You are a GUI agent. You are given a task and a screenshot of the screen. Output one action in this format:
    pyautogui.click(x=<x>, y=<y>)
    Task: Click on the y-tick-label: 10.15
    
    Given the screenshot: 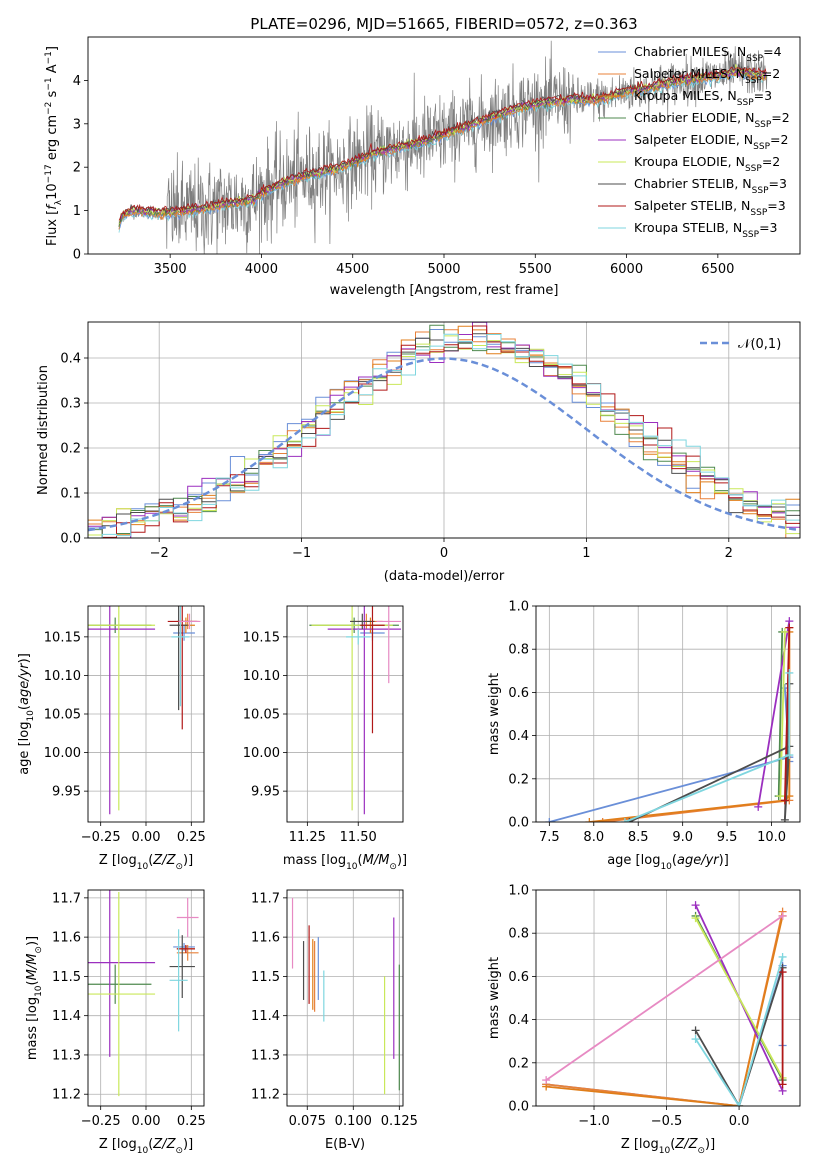 What is the action you would take?
    pyautogui.click(x=261, y=637)
    